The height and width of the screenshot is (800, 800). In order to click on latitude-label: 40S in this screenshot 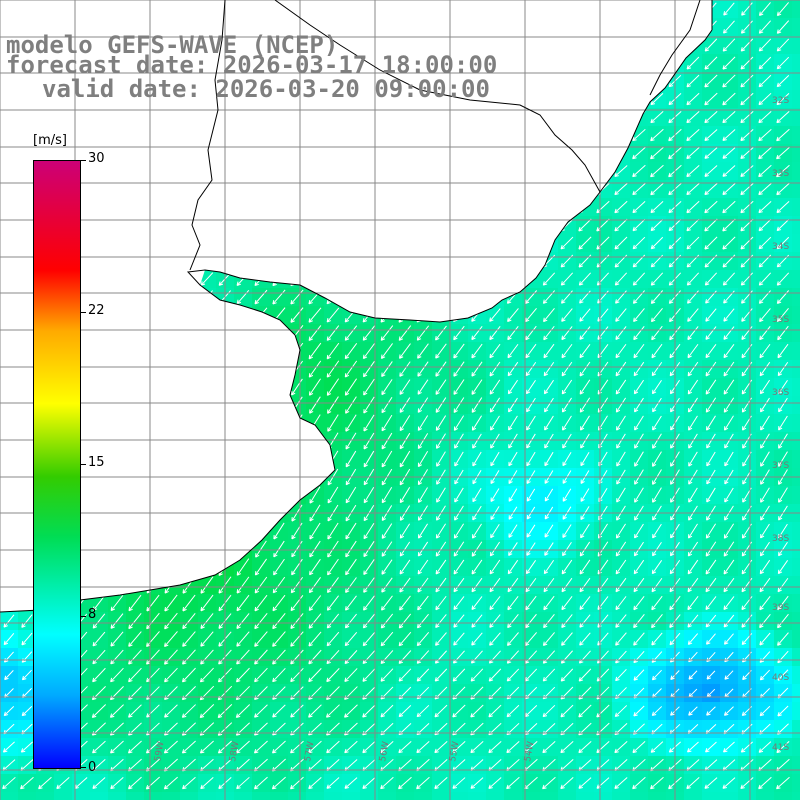, I will do `click(780, 678)`.